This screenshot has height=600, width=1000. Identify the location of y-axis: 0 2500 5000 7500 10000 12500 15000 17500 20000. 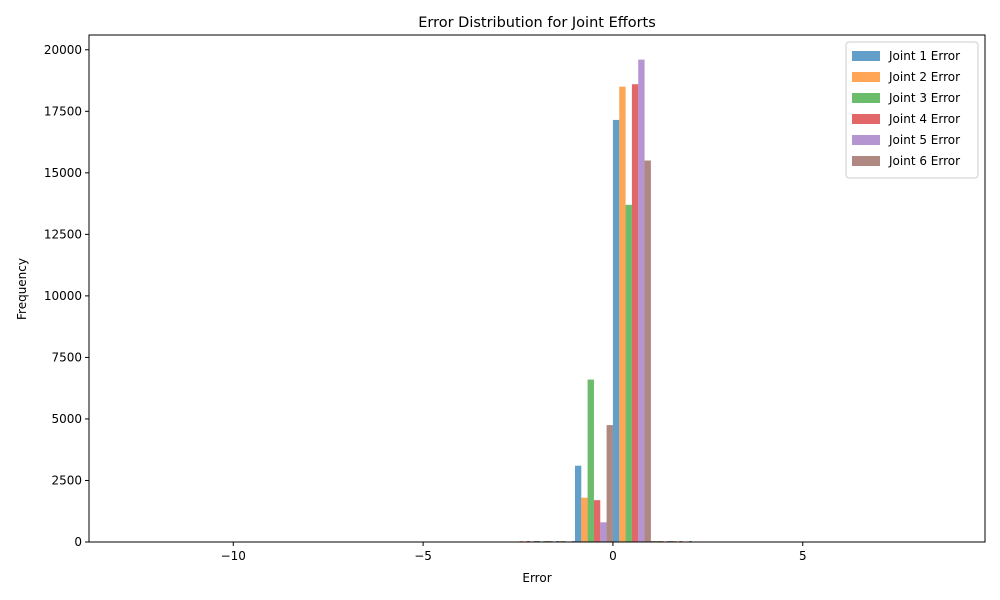
(66, 296).